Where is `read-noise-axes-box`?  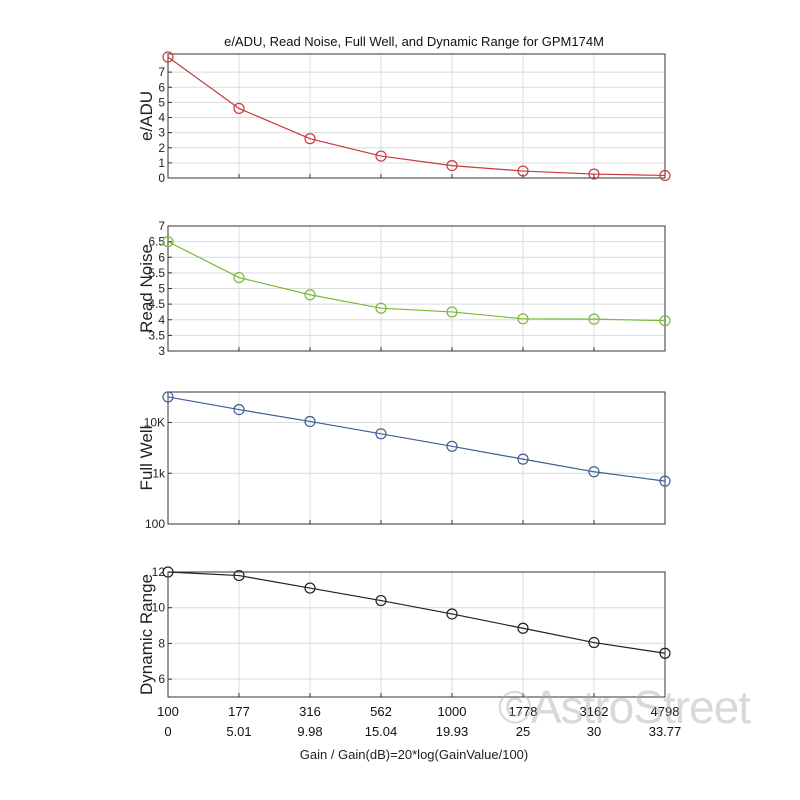
read-noise-axes-box is located at coordinates (416, 288).